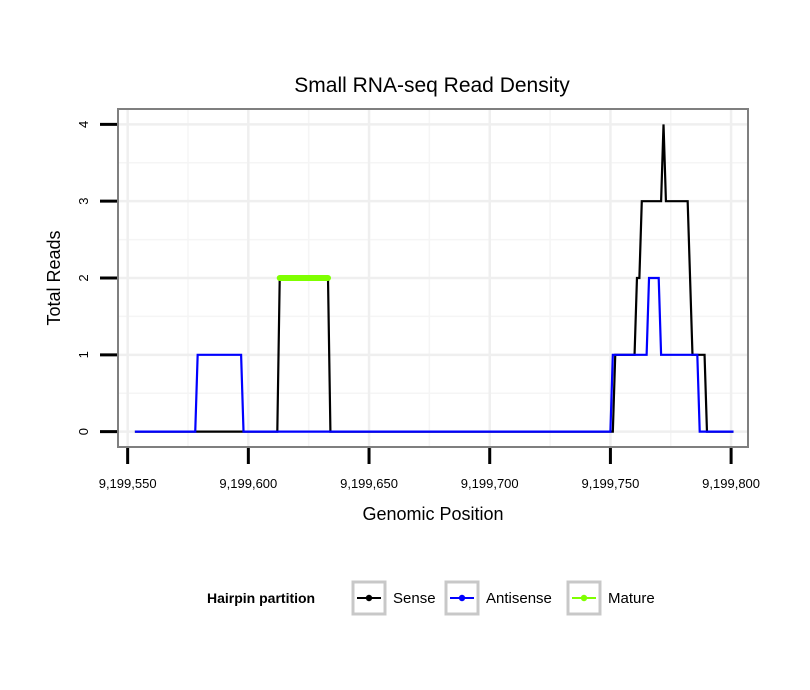  Describe the element at coordinates (54, 277) in the screenshot. I see `y-axis-title: Total Reads` at that location.